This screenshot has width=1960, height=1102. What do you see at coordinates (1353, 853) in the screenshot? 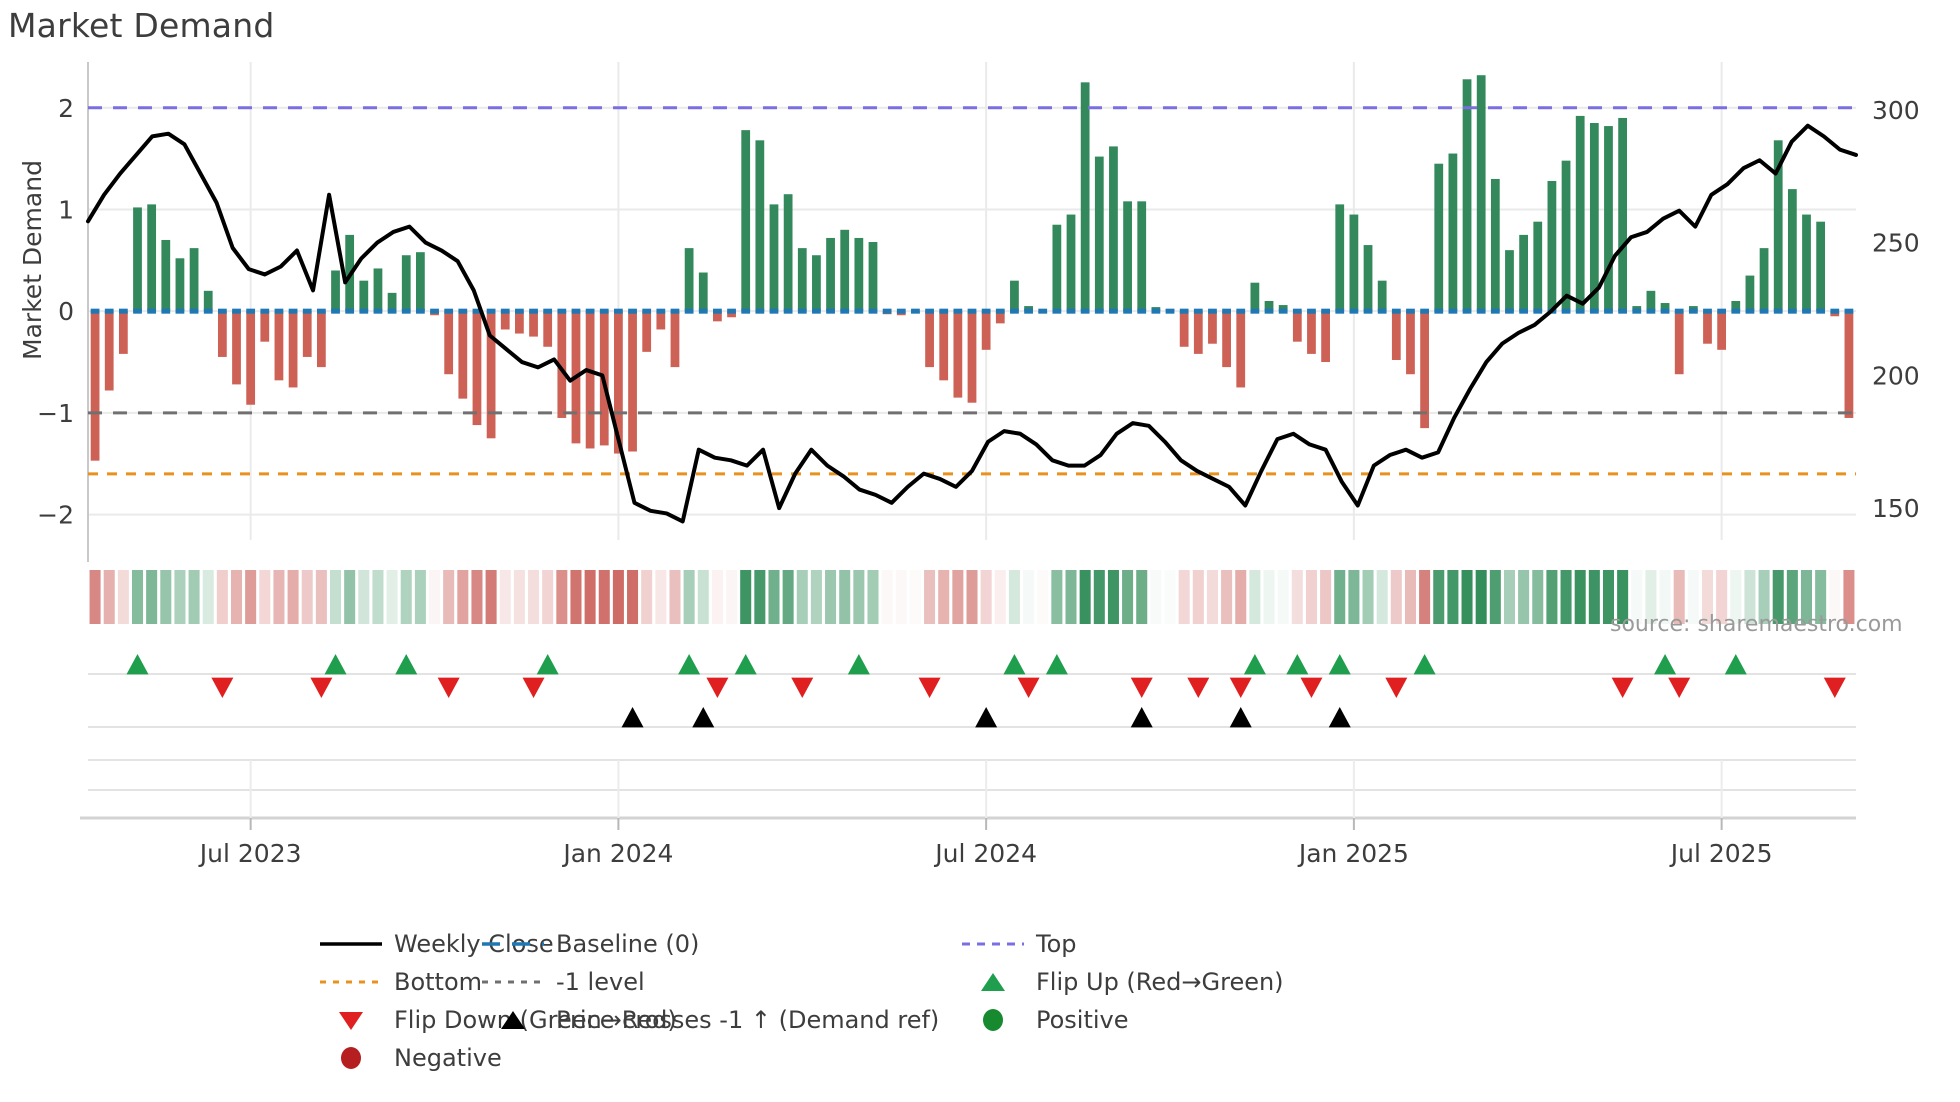
I see `x-axis-tick-label: Jan 2025` at bounding box center [1353, 853].